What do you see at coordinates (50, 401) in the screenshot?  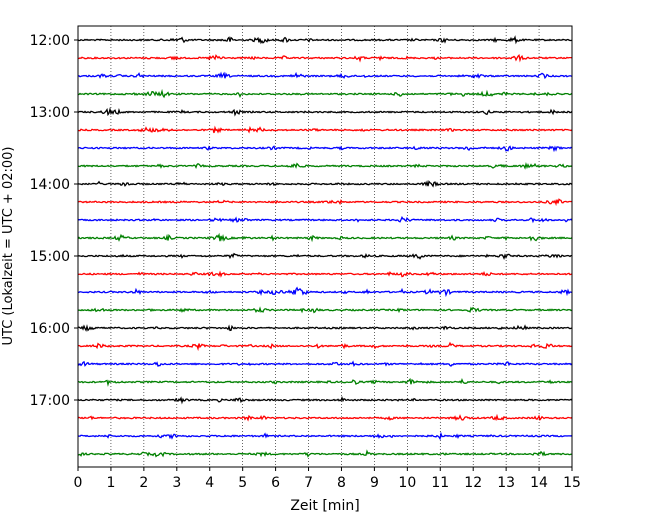 I see `y-tick-label: 17:00` at bounding box center [50, 401].